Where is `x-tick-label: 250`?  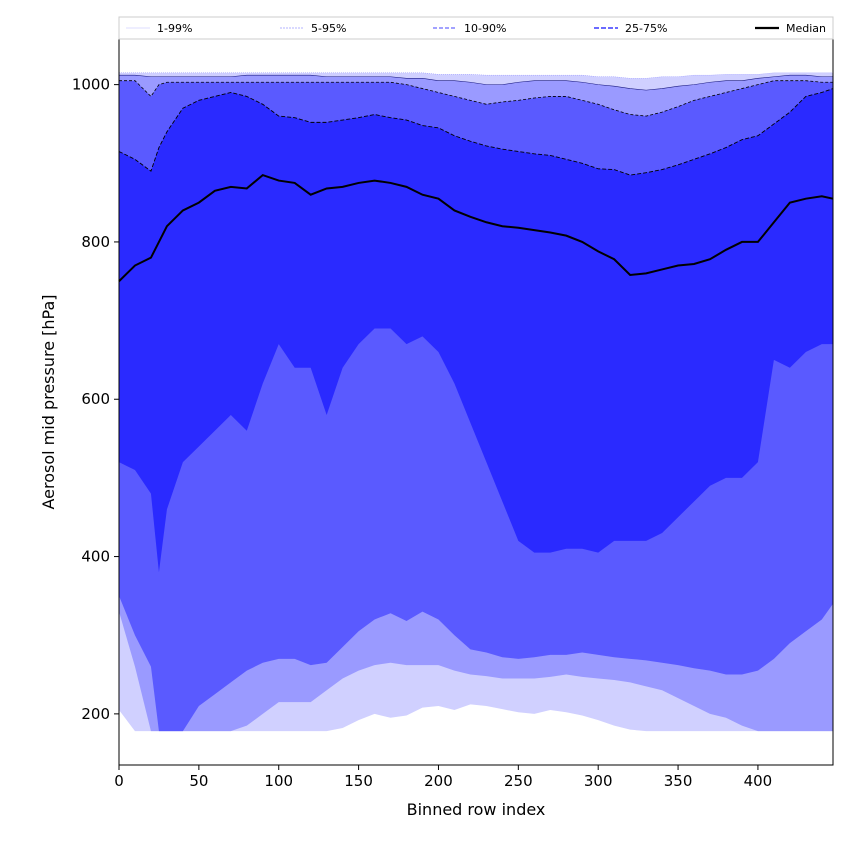 x-tick-label: 250 is located at coordinates (518, 781).